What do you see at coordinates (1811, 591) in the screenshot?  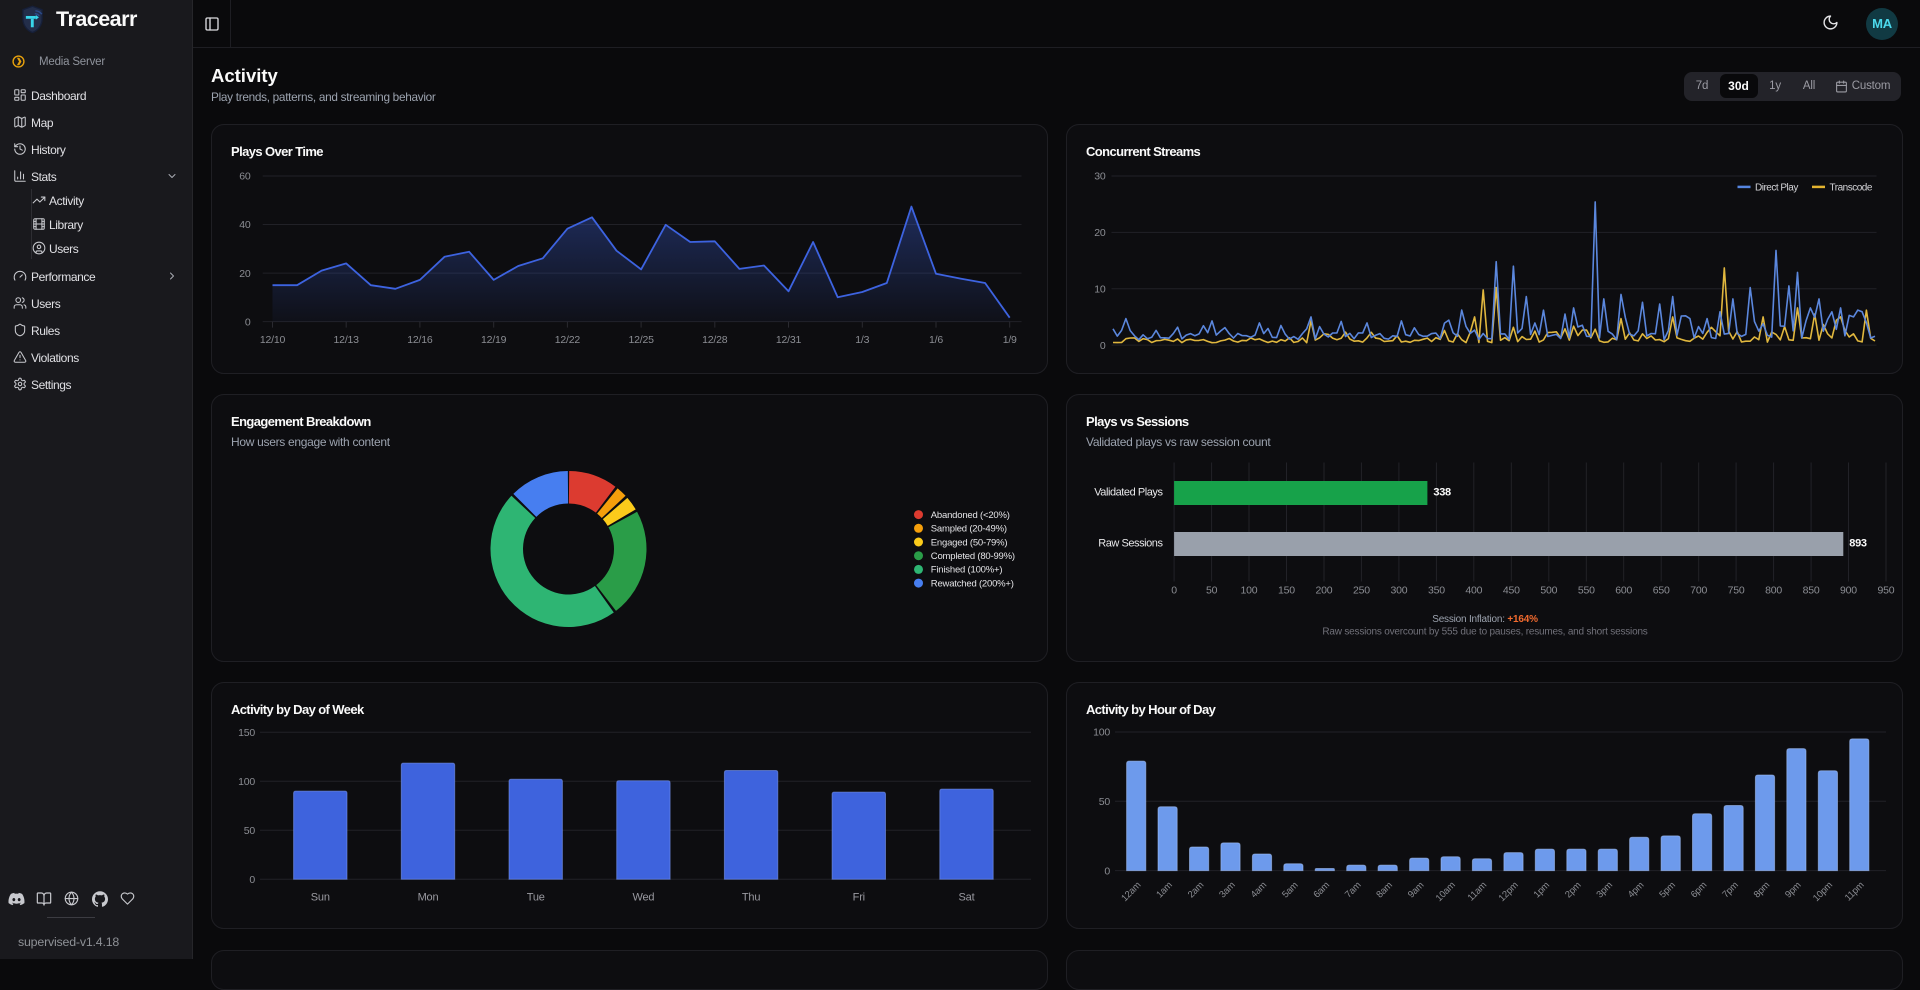 I see `svg-text: 850` at bounding box center [1811, 591].